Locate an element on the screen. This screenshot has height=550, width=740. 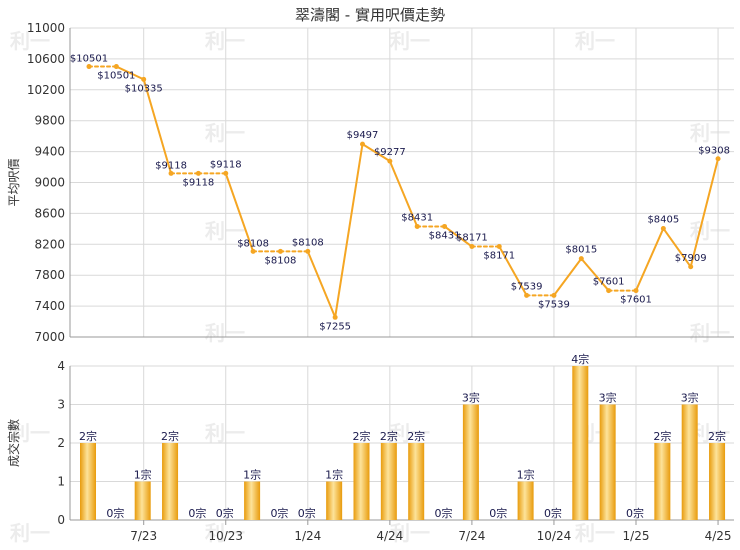
x-tick-label: 4/24 is located at coordinates (389, 536).